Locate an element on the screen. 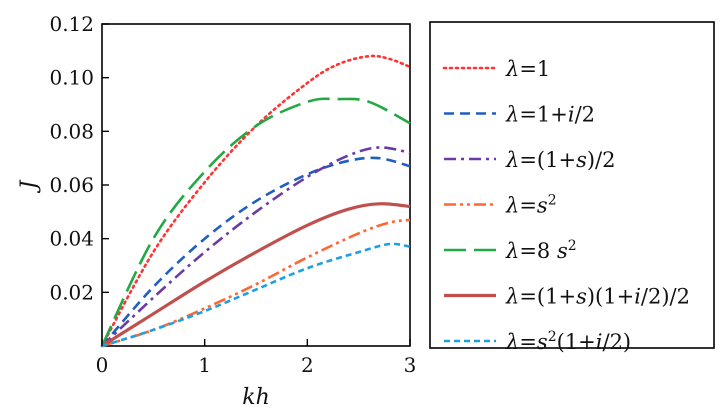  legend-label: λ=(1+s)/2 is located at coordinates (560, 160).